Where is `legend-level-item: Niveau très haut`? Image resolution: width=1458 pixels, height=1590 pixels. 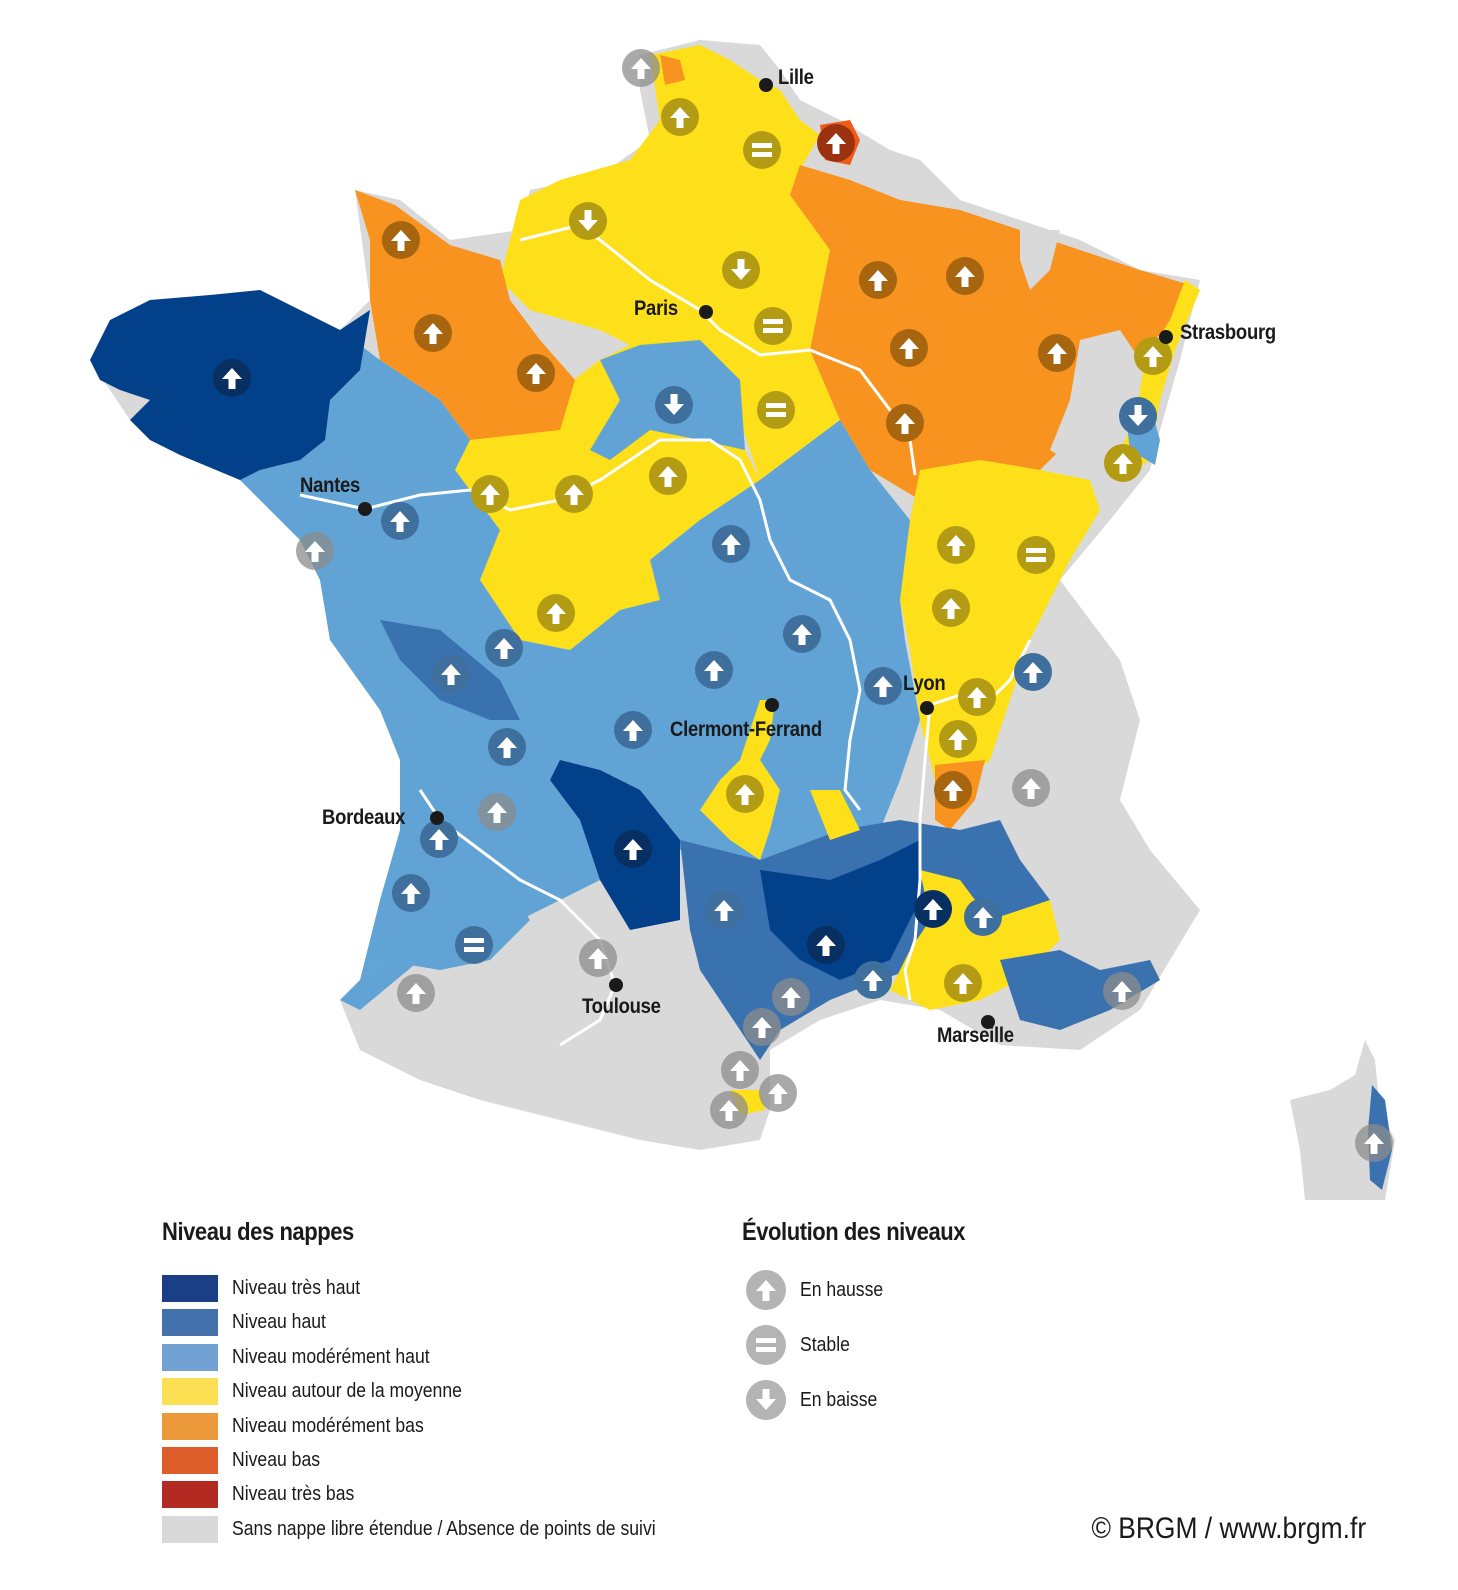
legend-level-item: Niveau très haut is located at coordinates (270, 1288).